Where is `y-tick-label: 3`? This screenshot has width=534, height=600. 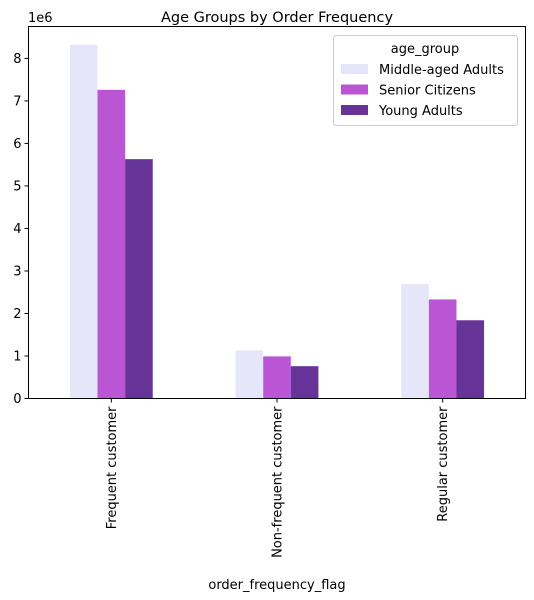
y-tick-label: 3 is located at coordinates (17, 271).